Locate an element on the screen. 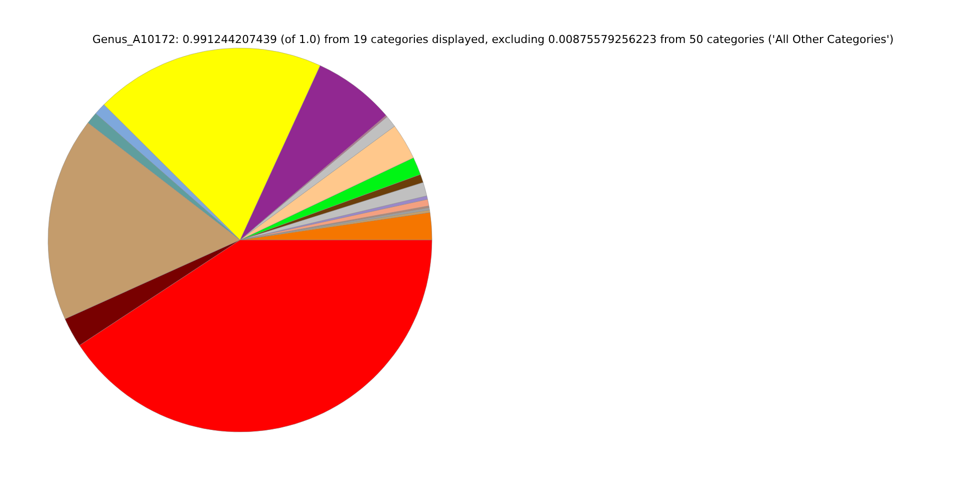 The width and height of the screenshot is (960, 480). text: Genus_A10172: 0.991244207439 (of 1.0) from 19 categories displayed, excluding 0.00875579256223 from 50 categories ('All Other Categories') is located at coordinates (493, 39).